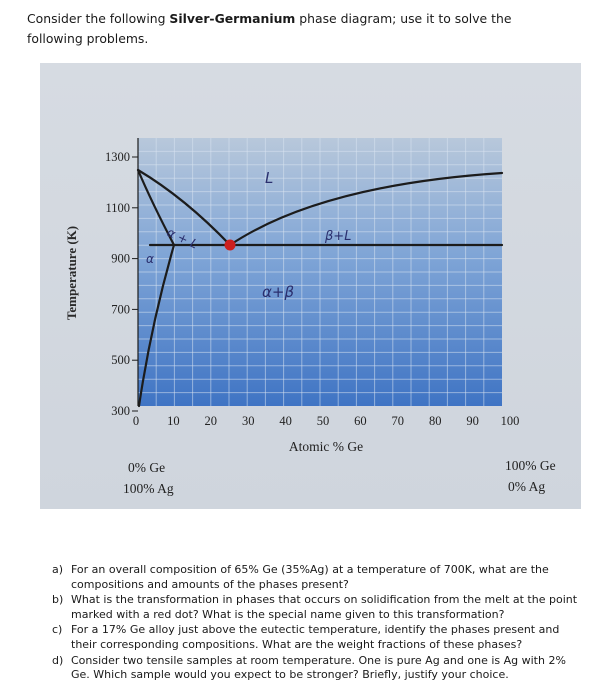 This screenshot has height=700, width=591. I want to click on x-tick-labels: 0 10 20 30 40 50 60 70 80 90 100, so click(326, 421).